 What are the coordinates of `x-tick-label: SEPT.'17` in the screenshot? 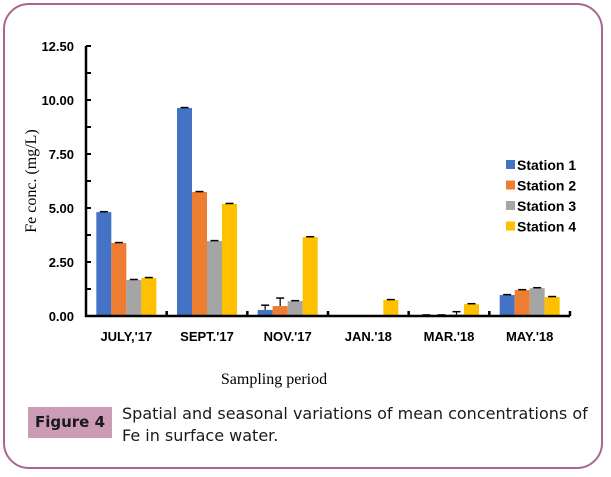 It's located at (207, 336).